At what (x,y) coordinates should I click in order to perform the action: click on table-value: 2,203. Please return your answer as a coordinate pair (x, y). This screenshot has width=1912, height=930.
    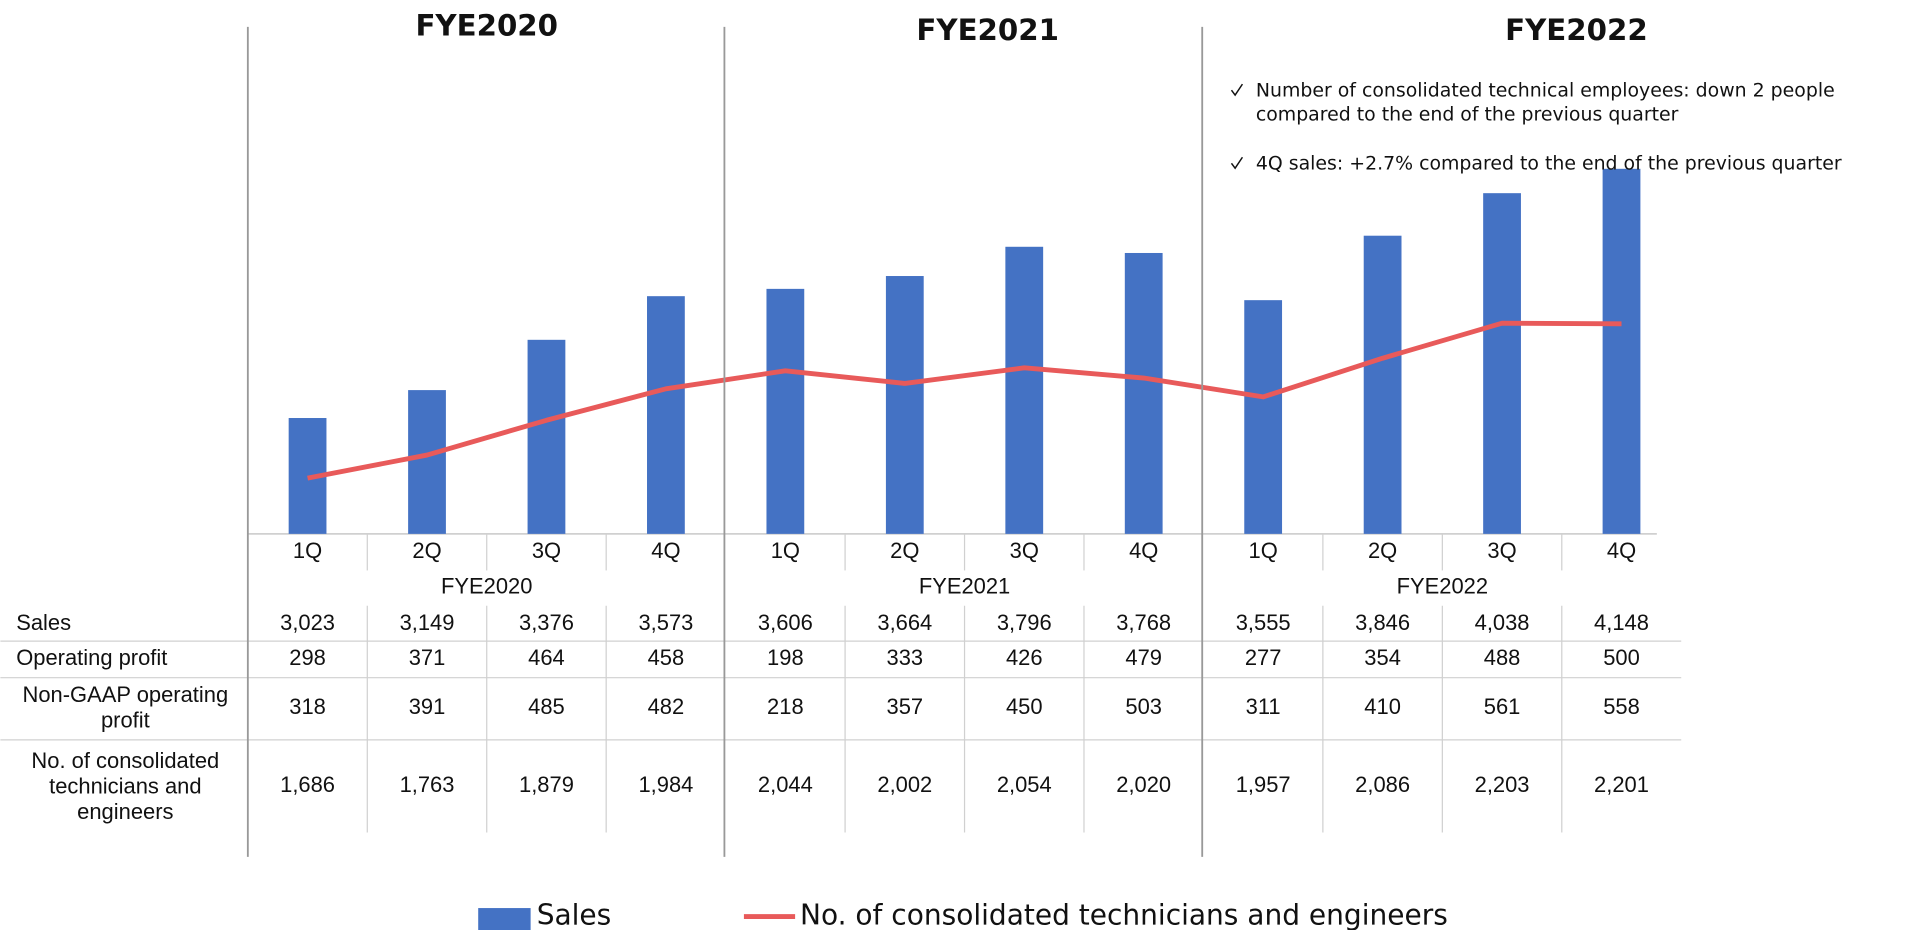
    Looking at the image, I should click on (1502, 784).